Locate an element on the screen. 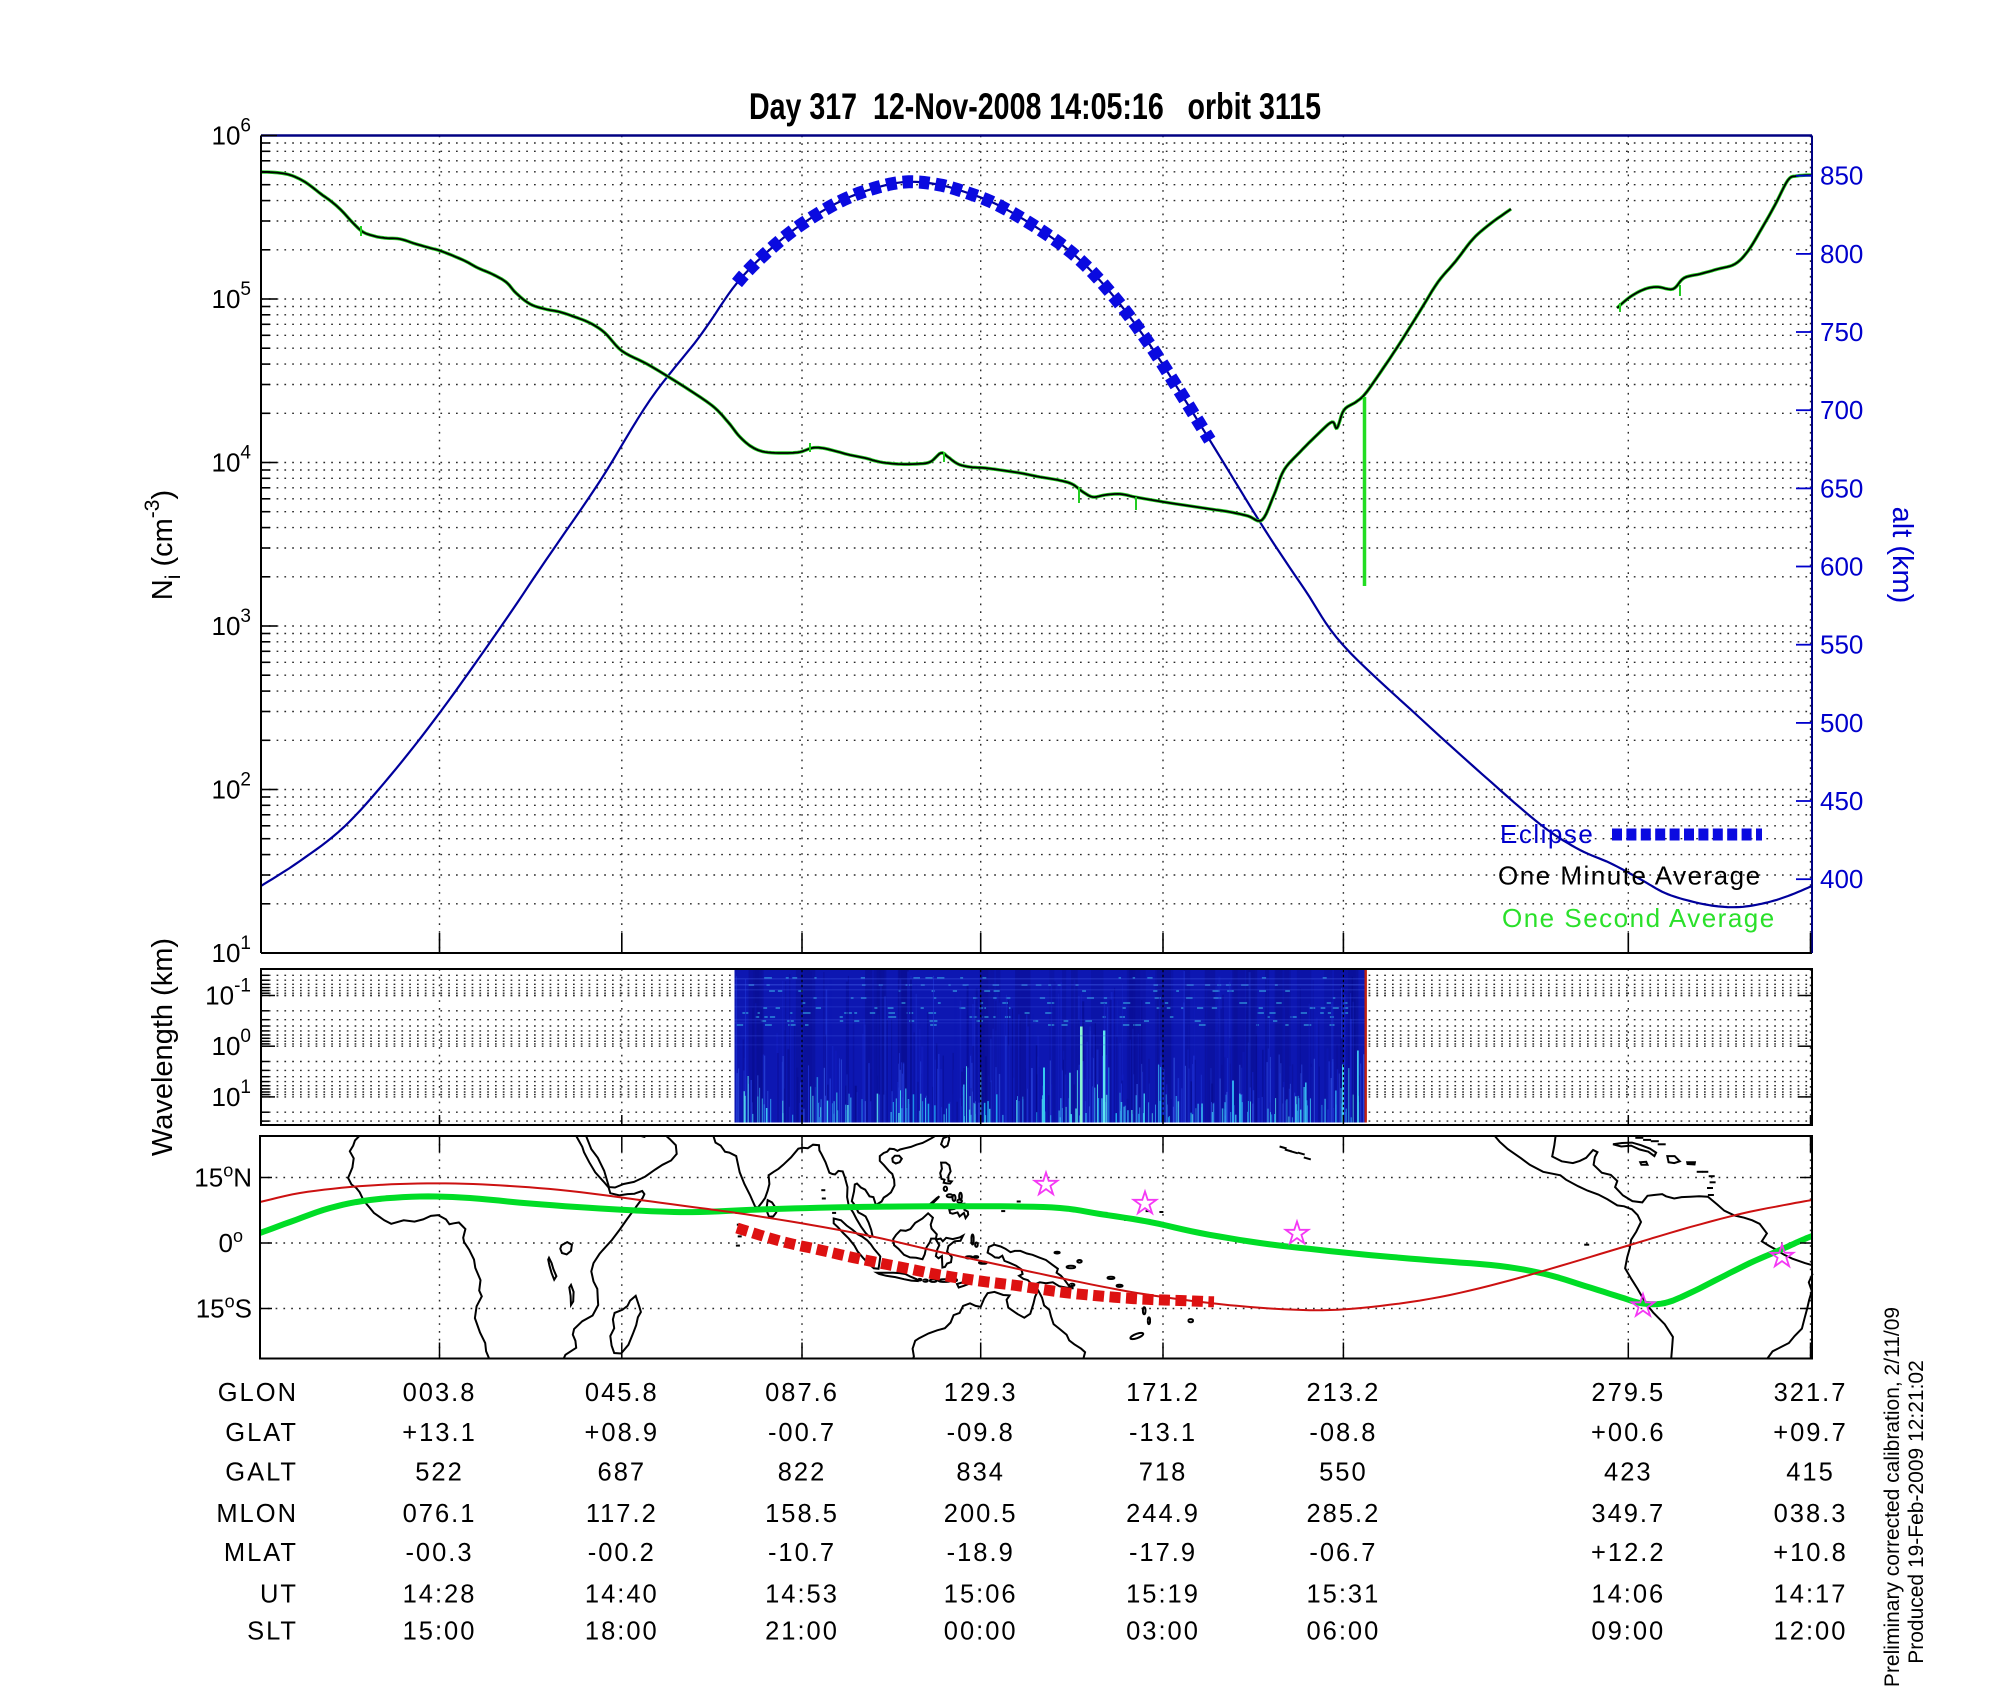 Image resolution: width=2000 pixels, height=1700 pixels. svg-text: SLT is located at coordinates (272, 1632).